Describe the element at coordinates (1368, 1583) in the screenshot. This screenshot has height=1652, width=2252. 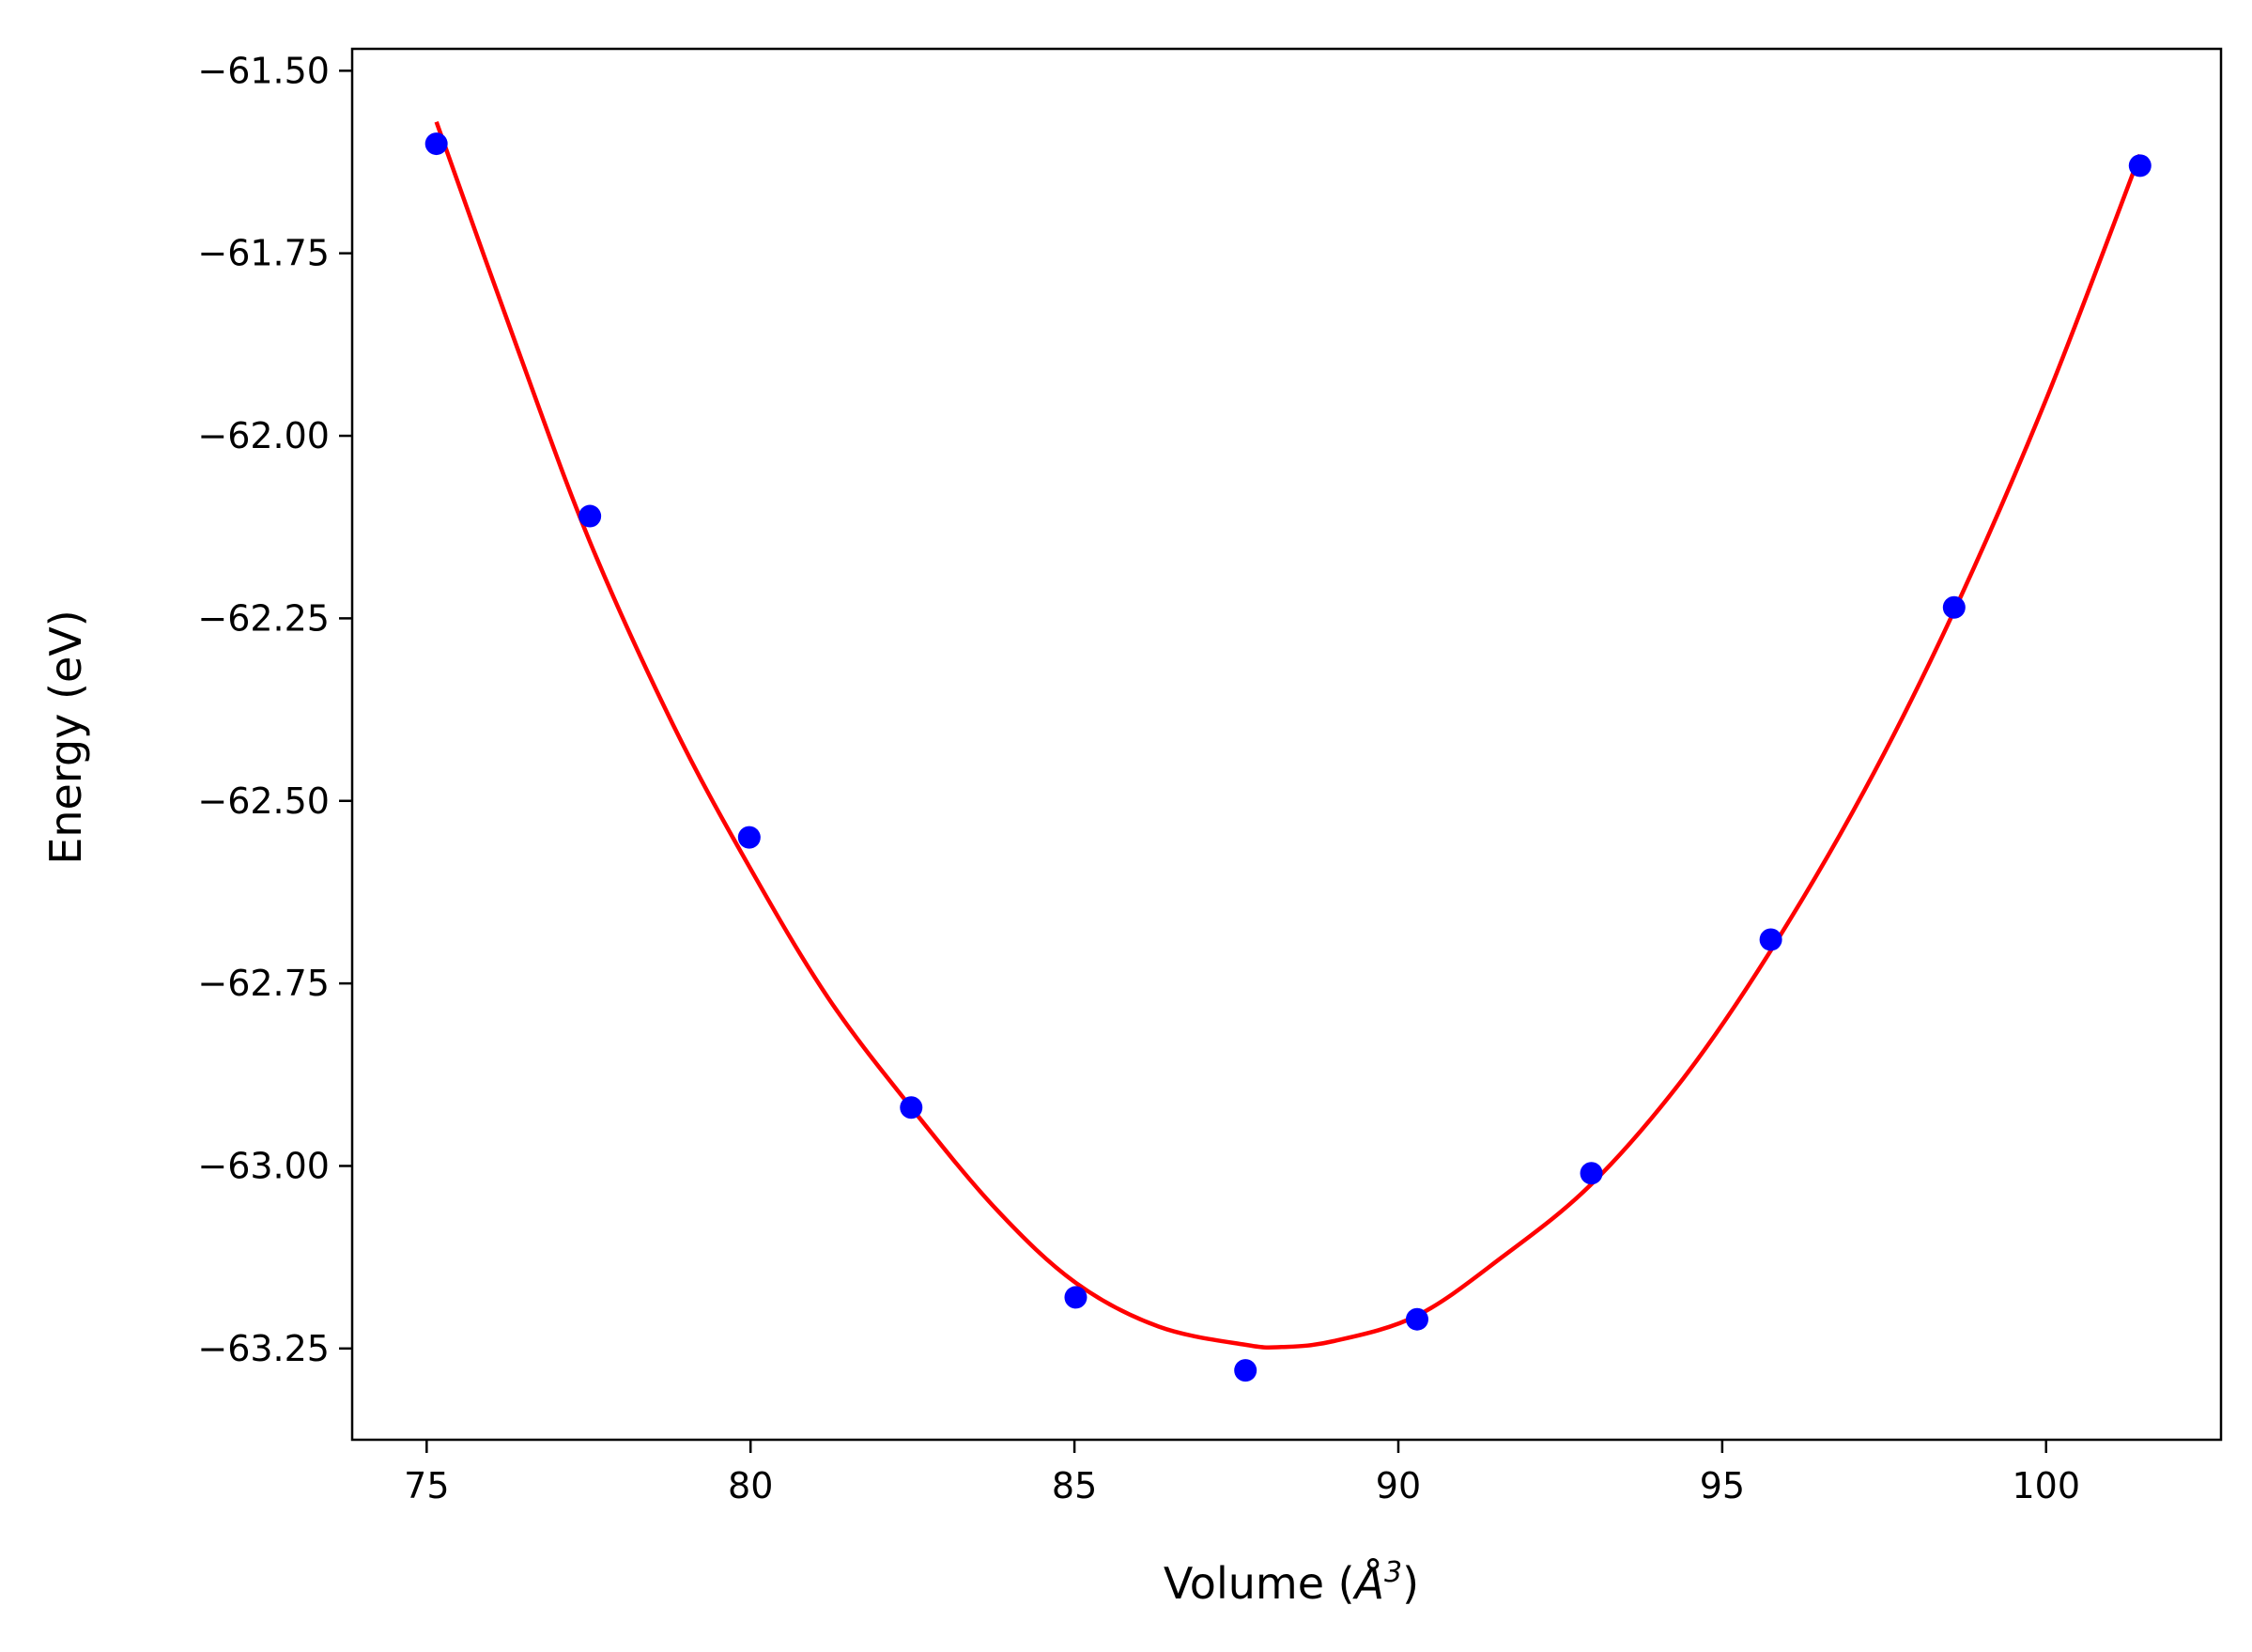
I see `x-axis-label-unit: Å` at that location.